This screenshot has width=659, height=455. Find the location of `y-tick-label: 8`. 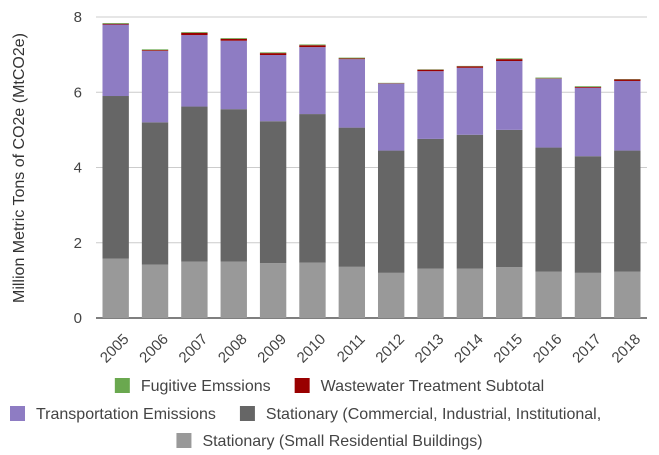

y-tick-label: 8 is located at coordinates (78, 17).